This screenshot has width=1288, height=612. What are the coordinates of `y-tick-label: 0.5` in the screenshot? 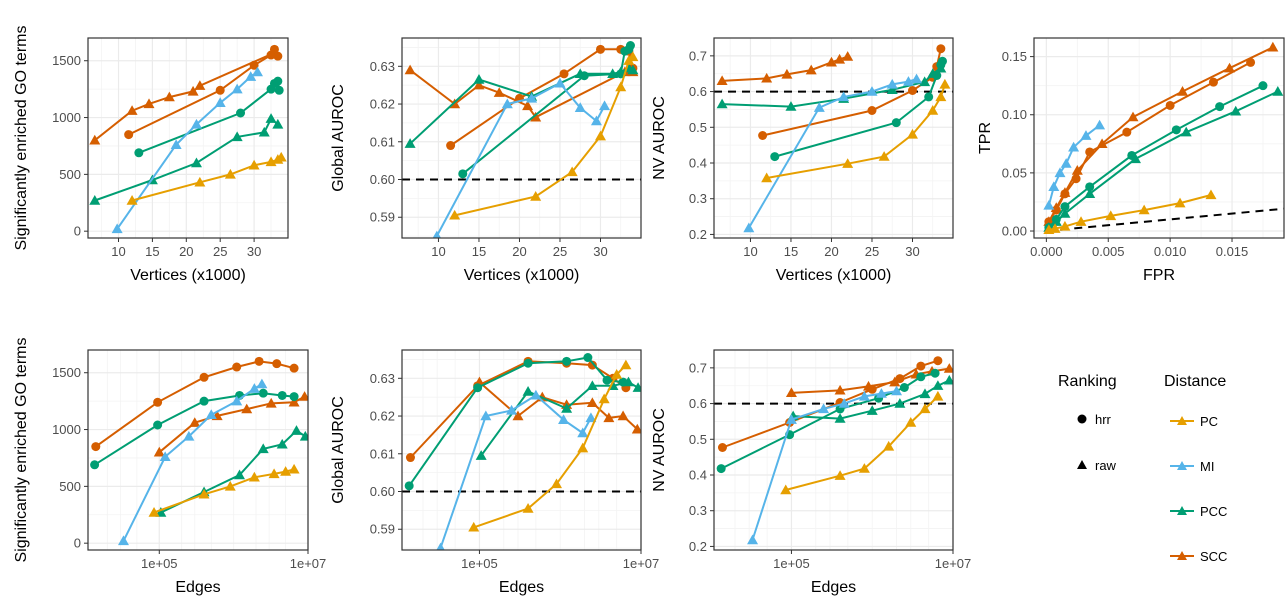 It's located at (698, 439).